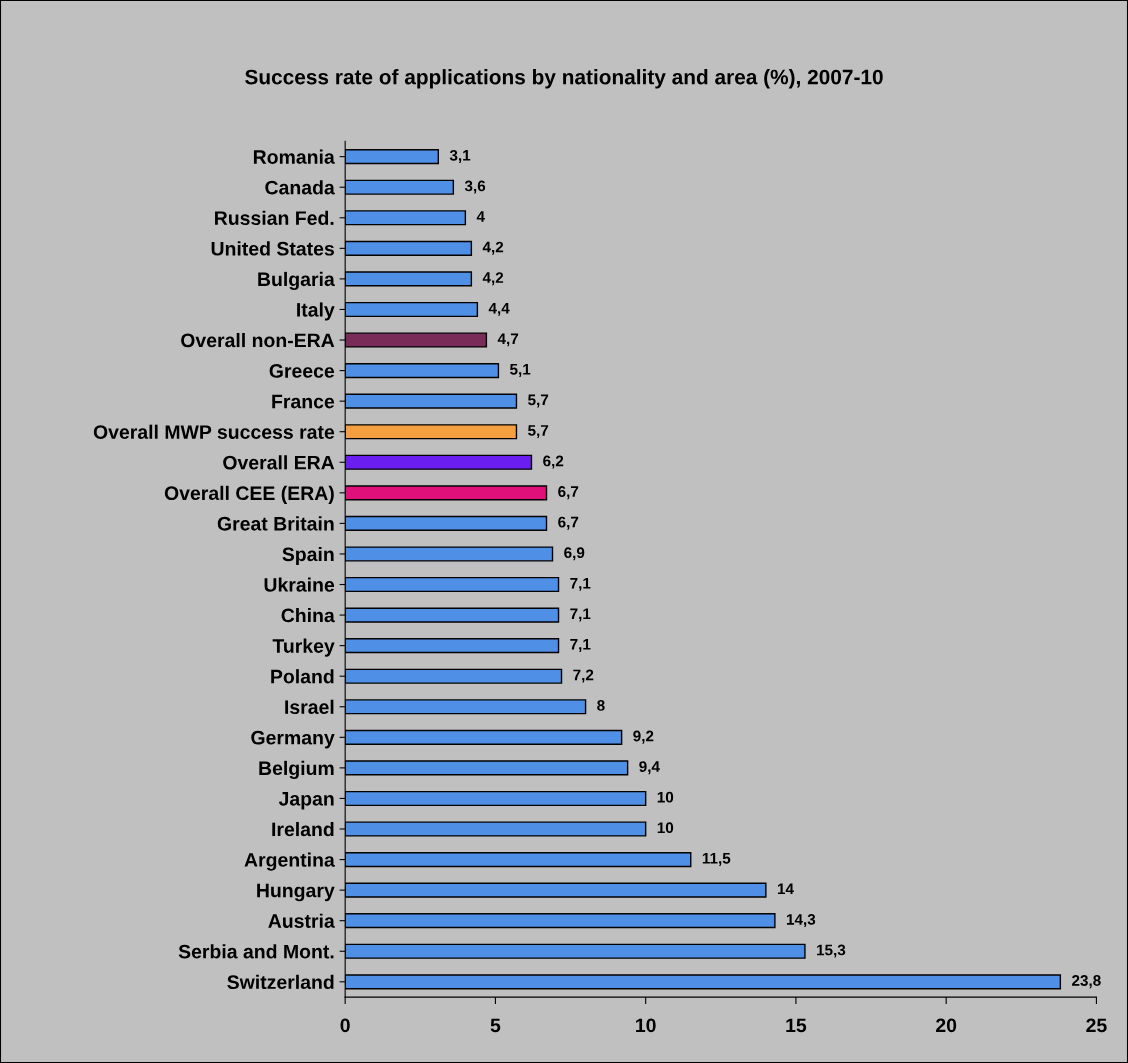 The width and height of the screenshot is (1128, 1063). What do you see at coordinates (301, 920) in the screenshot?
I see `y-tick-label: Austria` at bounding box center [301, 920].